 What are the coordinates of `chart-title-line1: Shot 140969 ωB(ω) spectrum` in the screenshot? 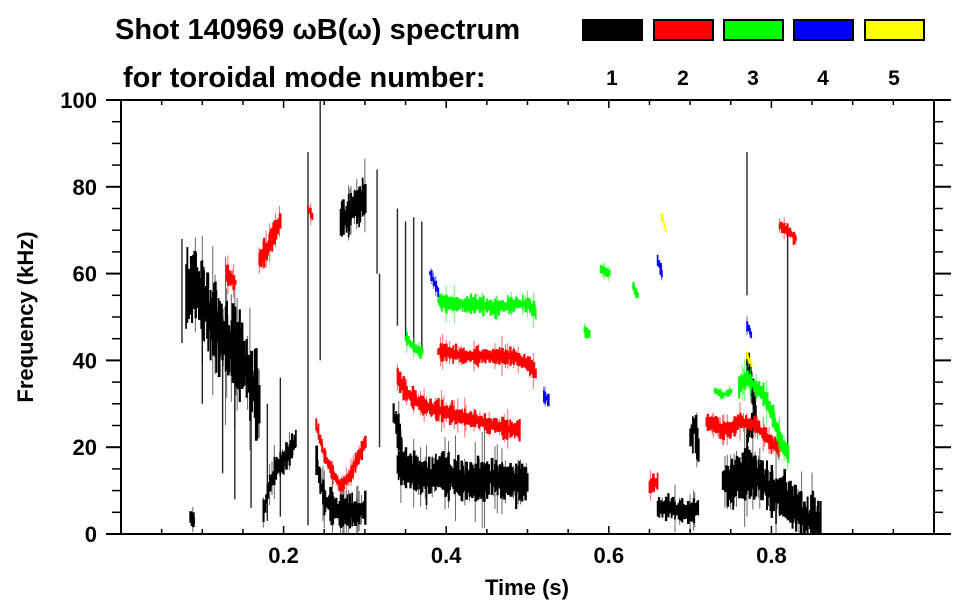 It's located at (317, 30).